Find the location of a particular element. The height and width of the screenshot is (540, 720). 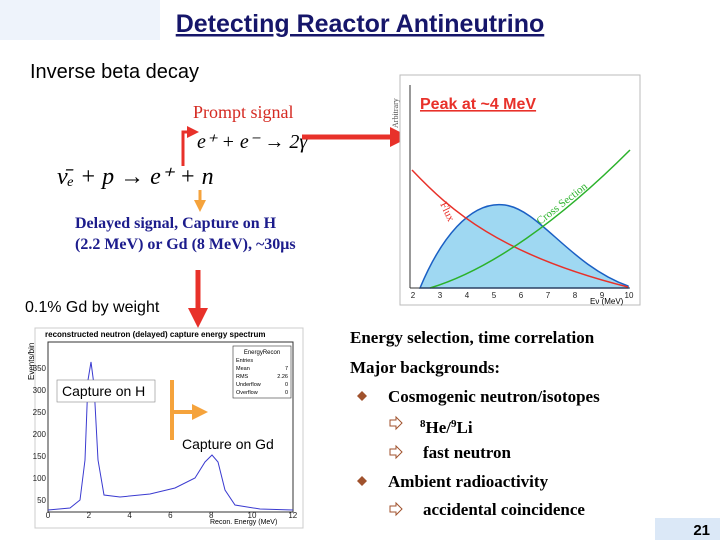

title-band is located at coordinates (80, 20).